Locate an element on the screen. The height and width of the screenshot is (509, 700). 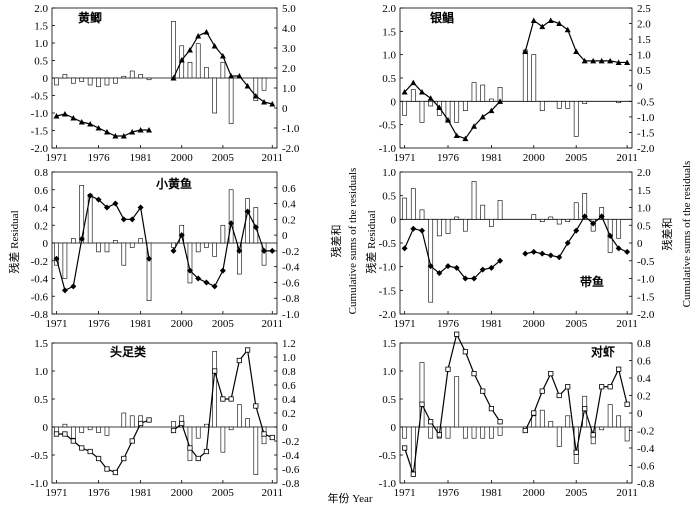
x-tick-label: 1971 is located at coordinates (405, 324).